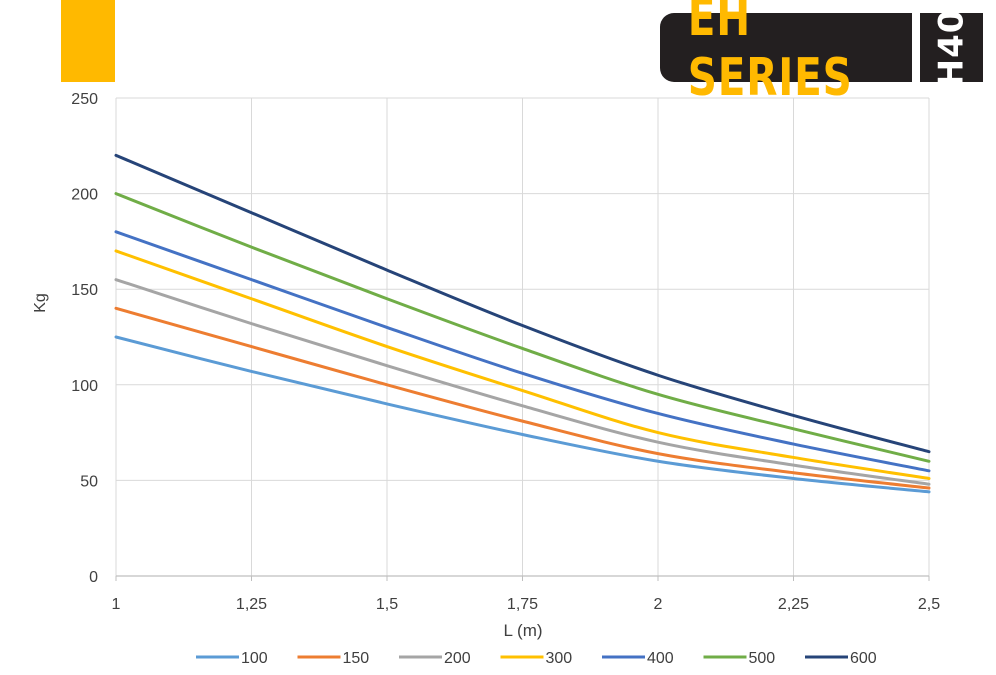 Image resolution: width=996 pixels, height=675 pixels. What do you see at coordinates (88, 41) in the screenshot?
I see `brand-accent-bar` at bounding box center [88, 41].